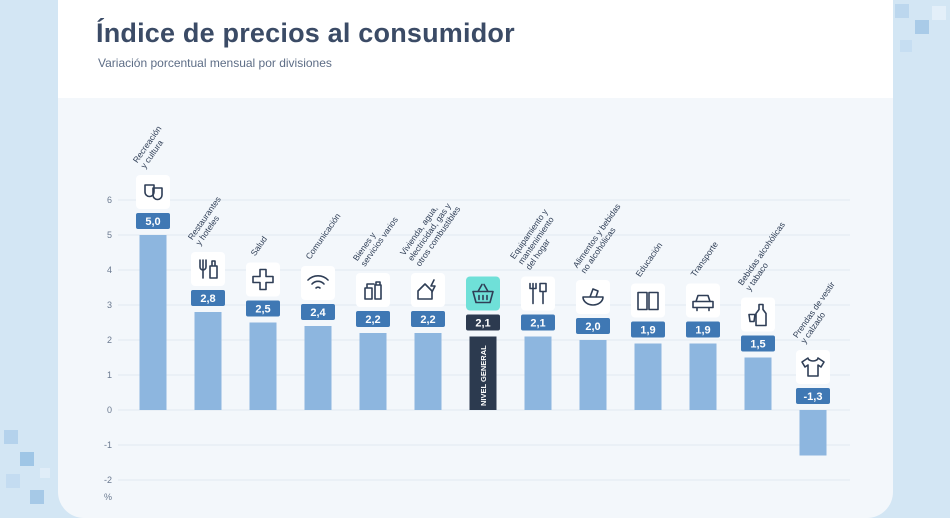 This screenshot has width=950, height=518. I want to click on value-label: 1,5, so click(757, 345).